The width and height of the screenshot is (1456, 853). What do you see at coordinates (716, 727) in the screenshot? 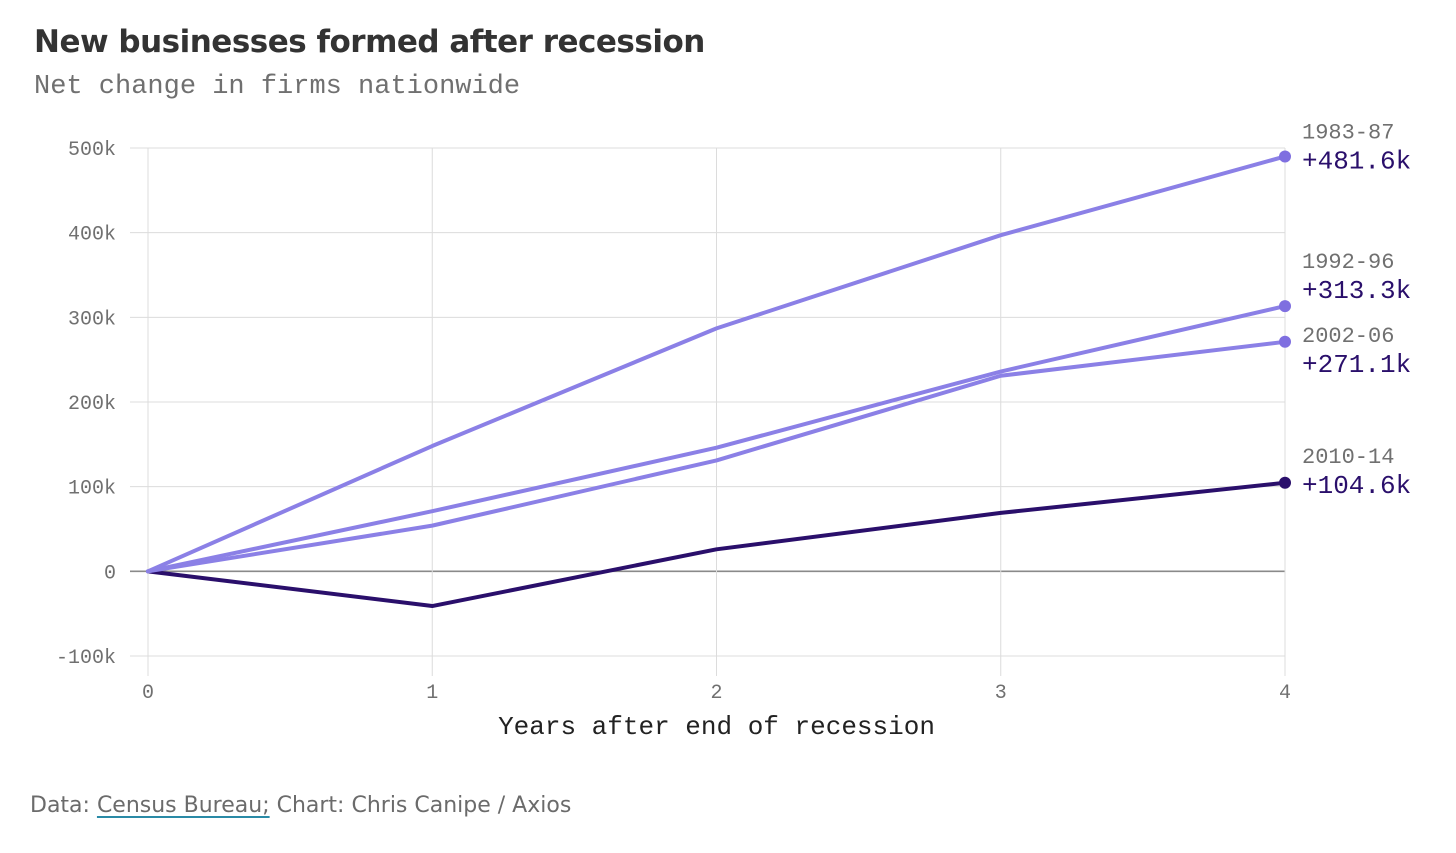
I see `x-axis-label: Years after end of recession` at bounding box center [716, 727].